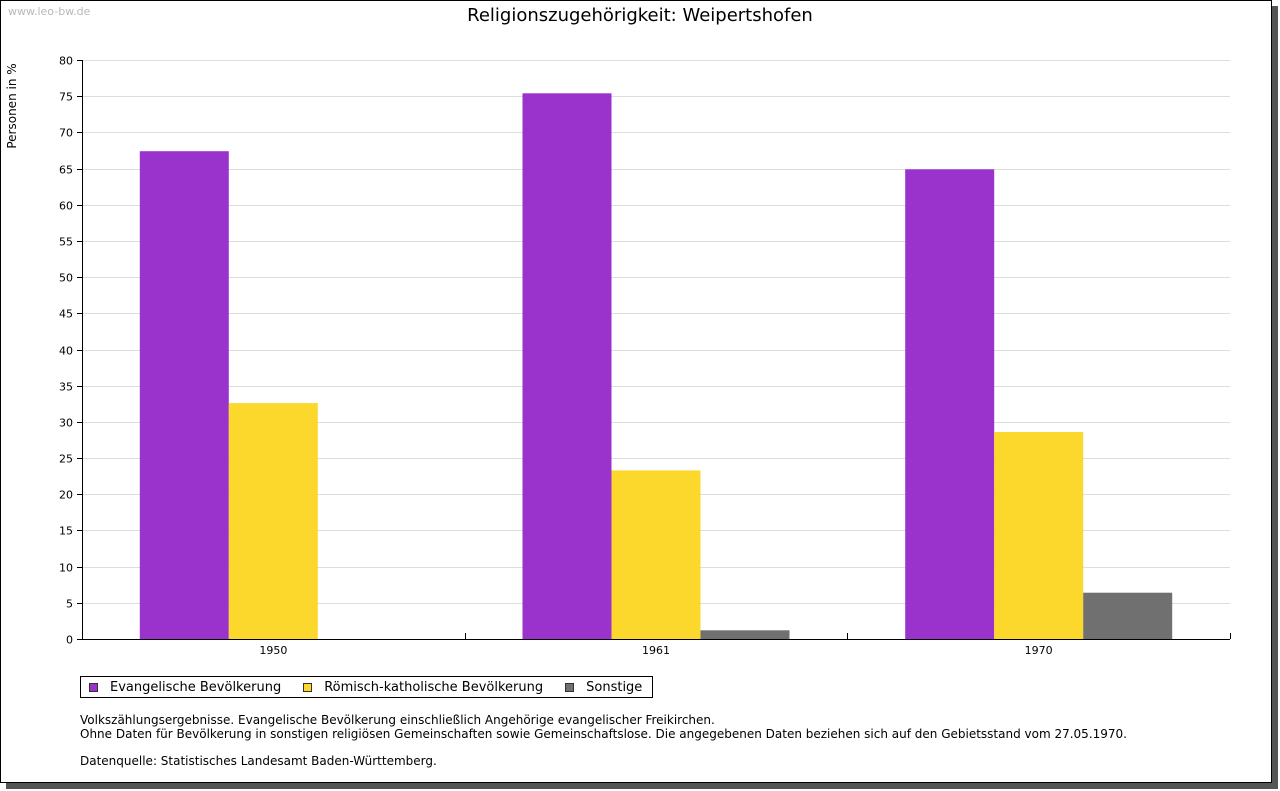 This screenshot has height=791, width=1280. What do you see at coordinates (656, 650) in the screenshot?
I see `x-tick-label-1961: 1961` at bounding box center [656, 650].